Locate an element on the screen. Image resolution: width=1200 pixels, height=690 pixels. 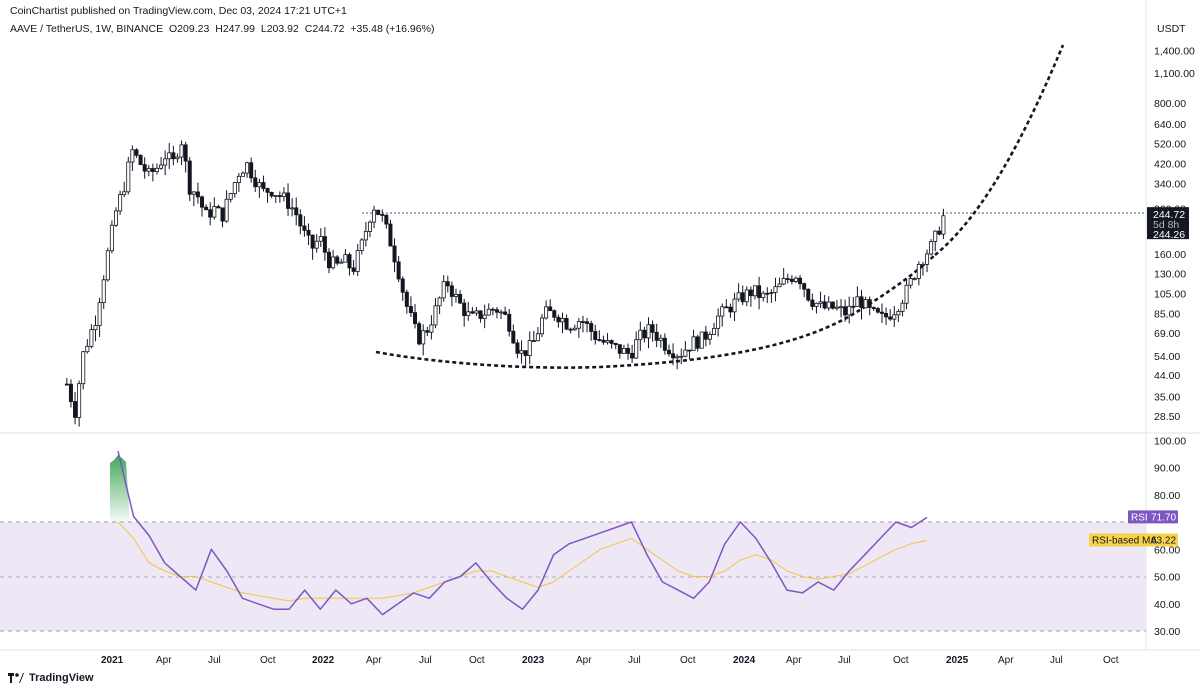
price-tick-label: 105.00 is located at coordinates (1170, 295).